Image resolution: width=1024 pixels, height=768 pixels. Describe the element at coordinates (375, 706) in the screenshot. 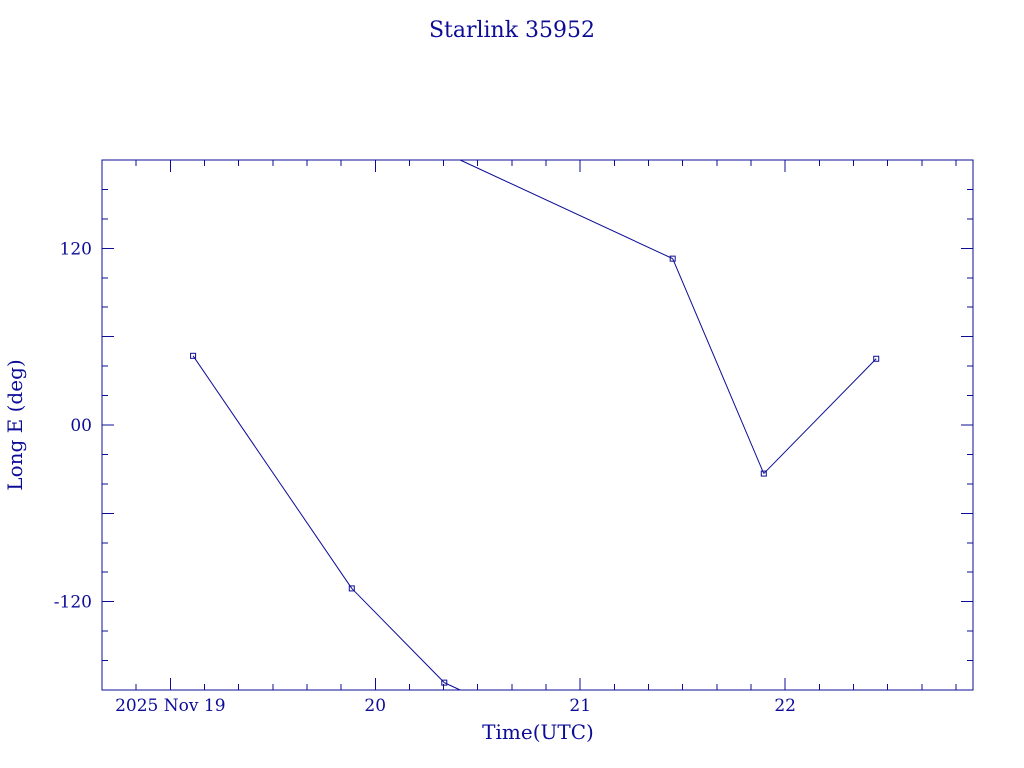

I see `x-tick-label: 20` at that location.